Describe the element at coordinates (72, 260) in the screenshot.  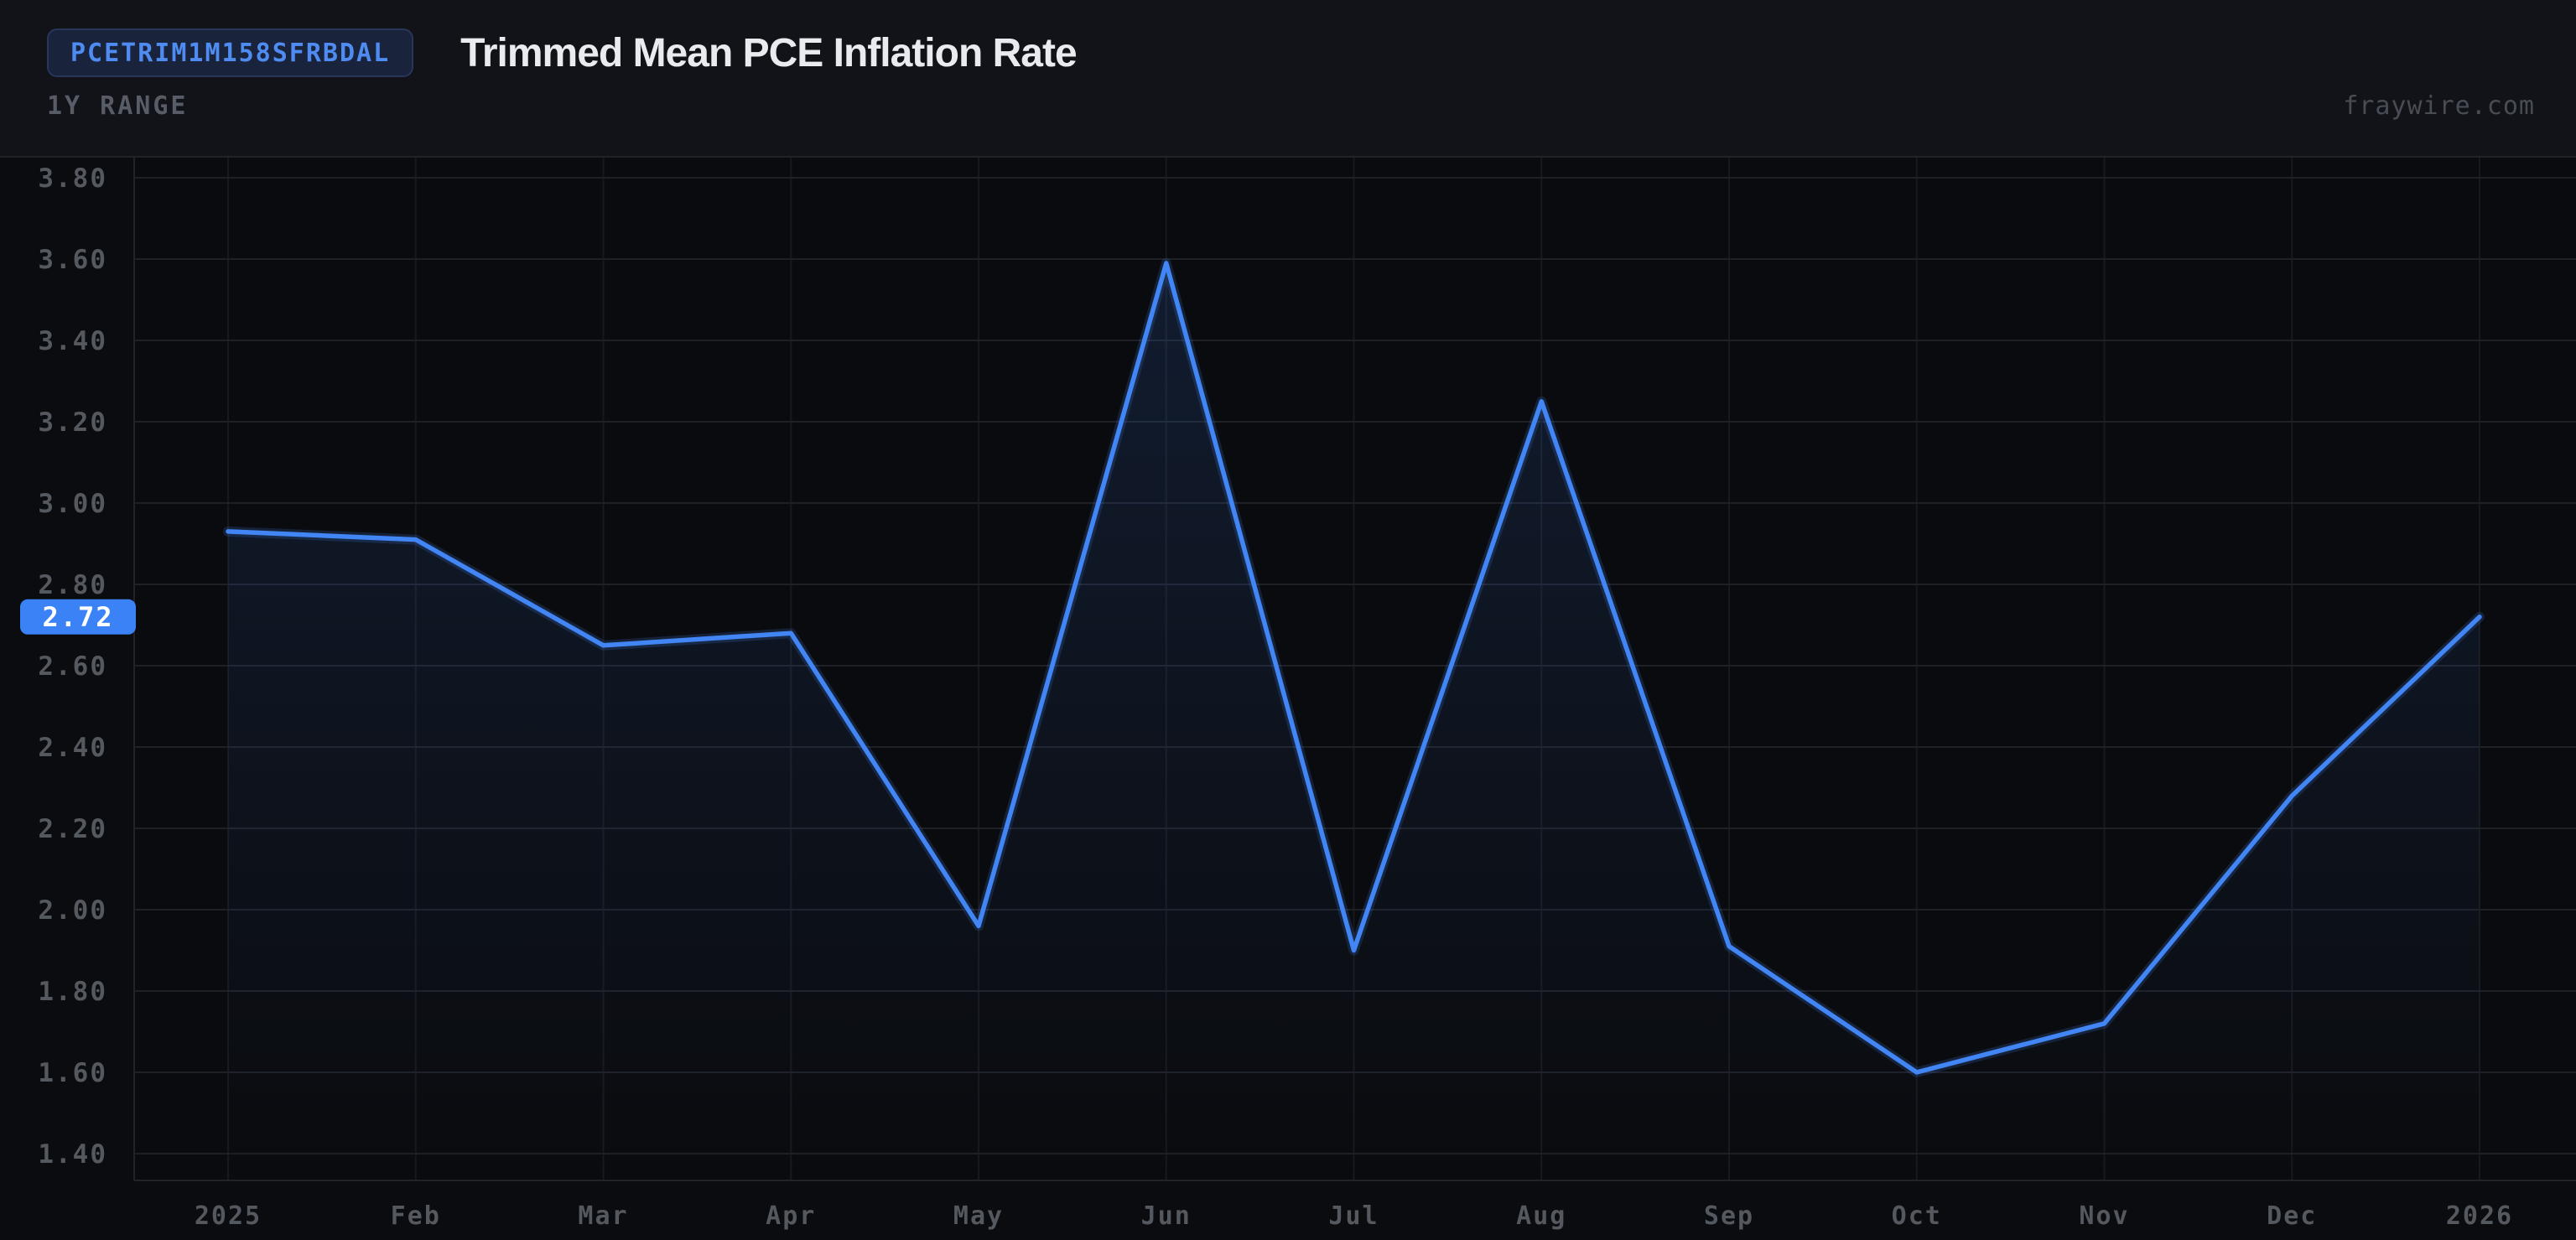
I see `y-tick-label: 3.60` at that location.